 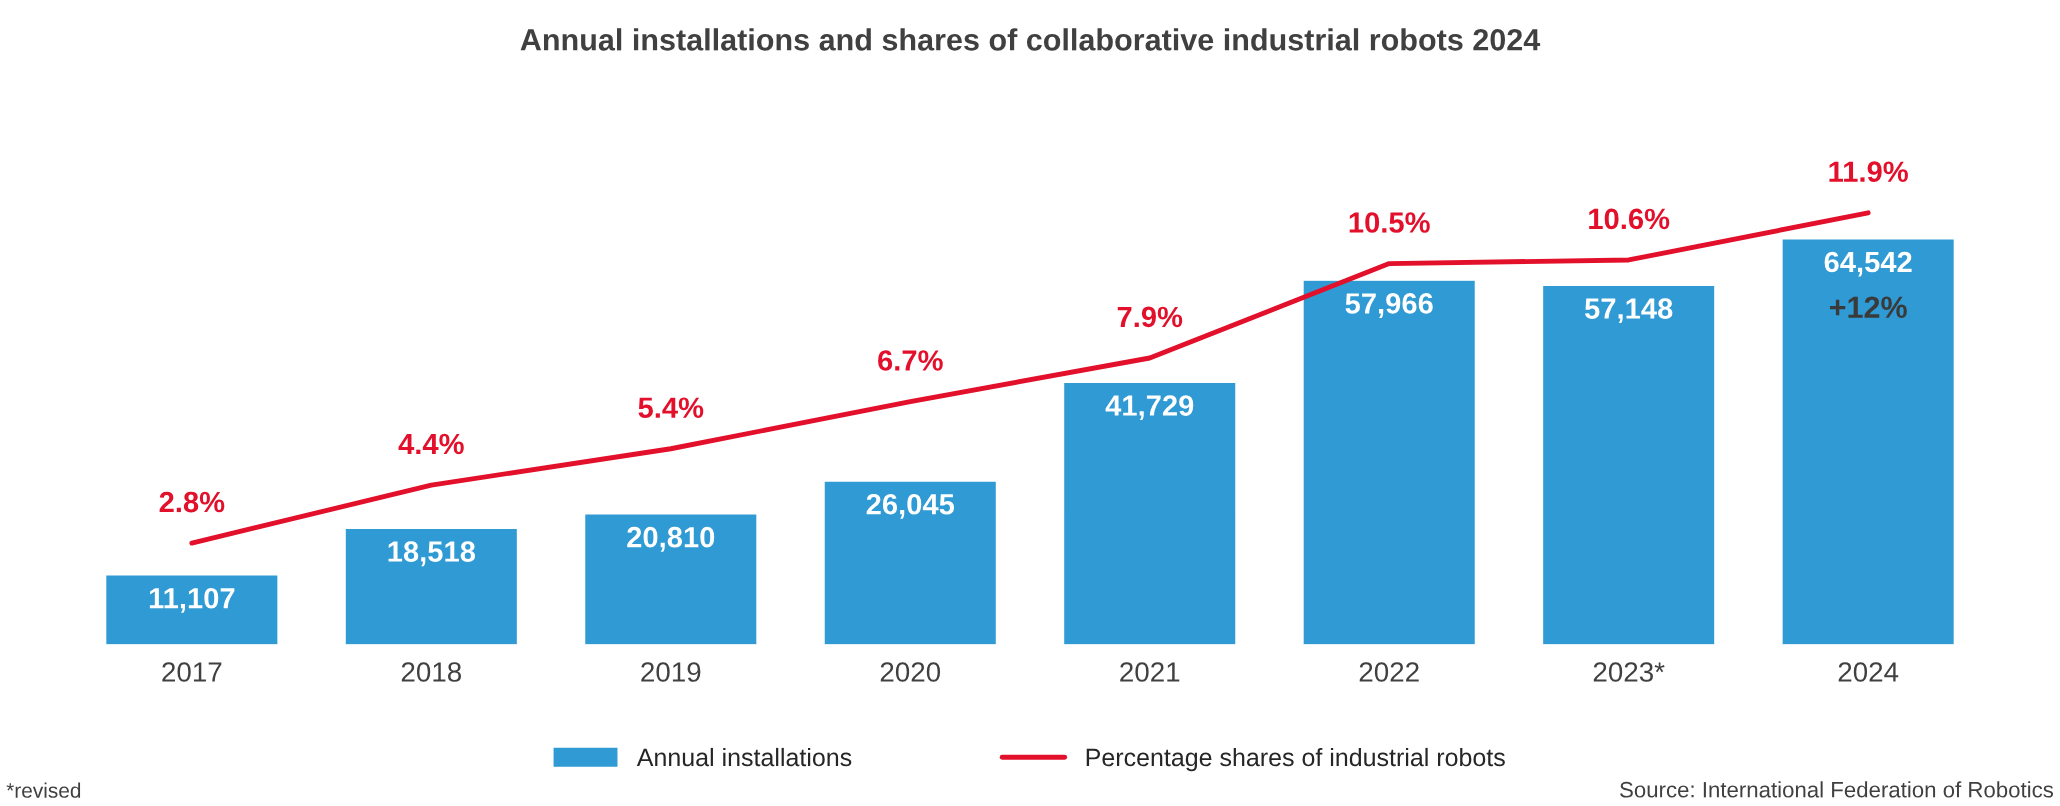 What do you see at coordinates (744, 757) in the screenshot?
I see `legend-label: Annual installations` at bounding box center [744, 757].